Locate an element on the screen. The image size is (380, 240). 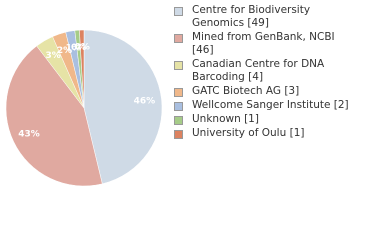
legend-item: University of Oulu [1] is located at coordinates (262, 133).